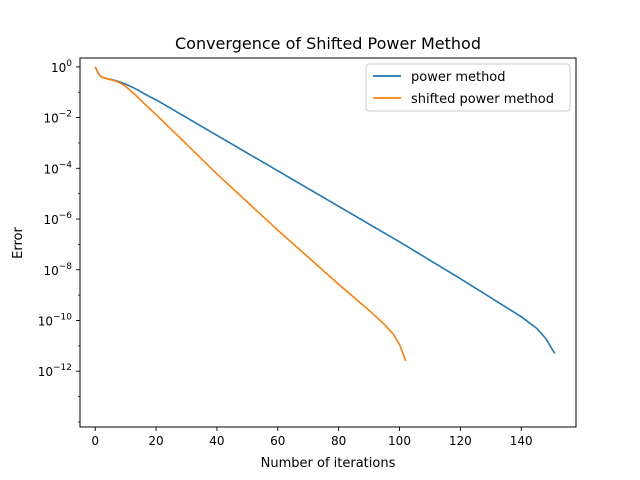 Image resolution: width=640 pixels, height=480 pixels. I want to click on y-axis-ticks: 10⁰ 10⁻² 10⁻⁴ 10⁻⁶ 10⁻⁸ 10⁻¹⁰ 10⁻¹², so click(59, 241).